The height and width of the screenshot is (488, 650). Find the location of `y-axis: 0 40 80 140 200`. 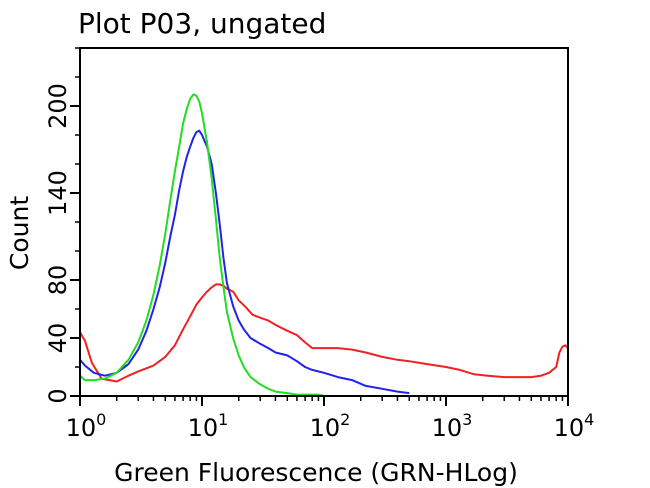

y-axis: 0 40 80 140 200 is located at coordinates (62, 225).